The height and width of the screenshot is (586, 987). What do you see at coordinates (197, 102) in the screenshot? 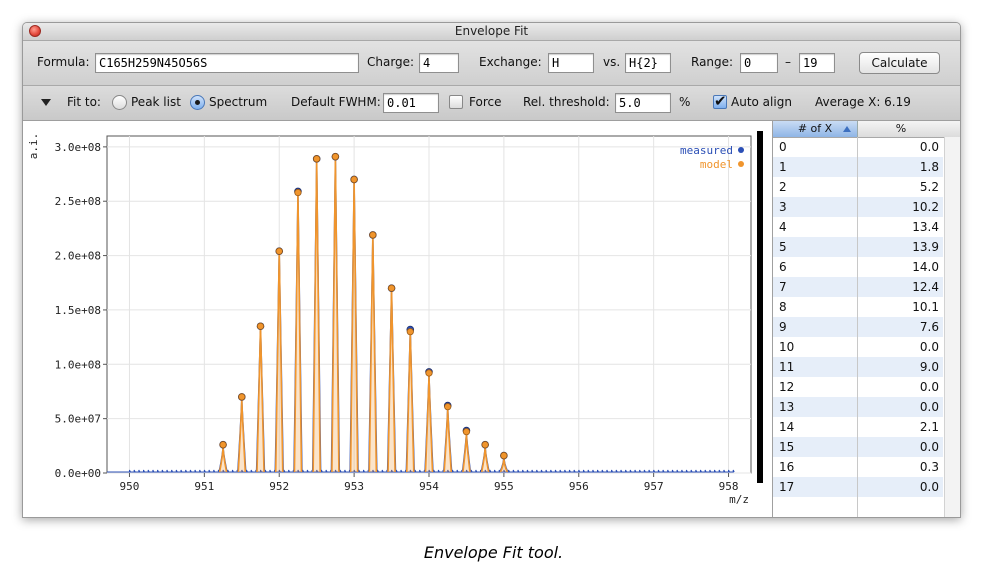
I see `spectrum-radio` at bounding box center [197, 102].